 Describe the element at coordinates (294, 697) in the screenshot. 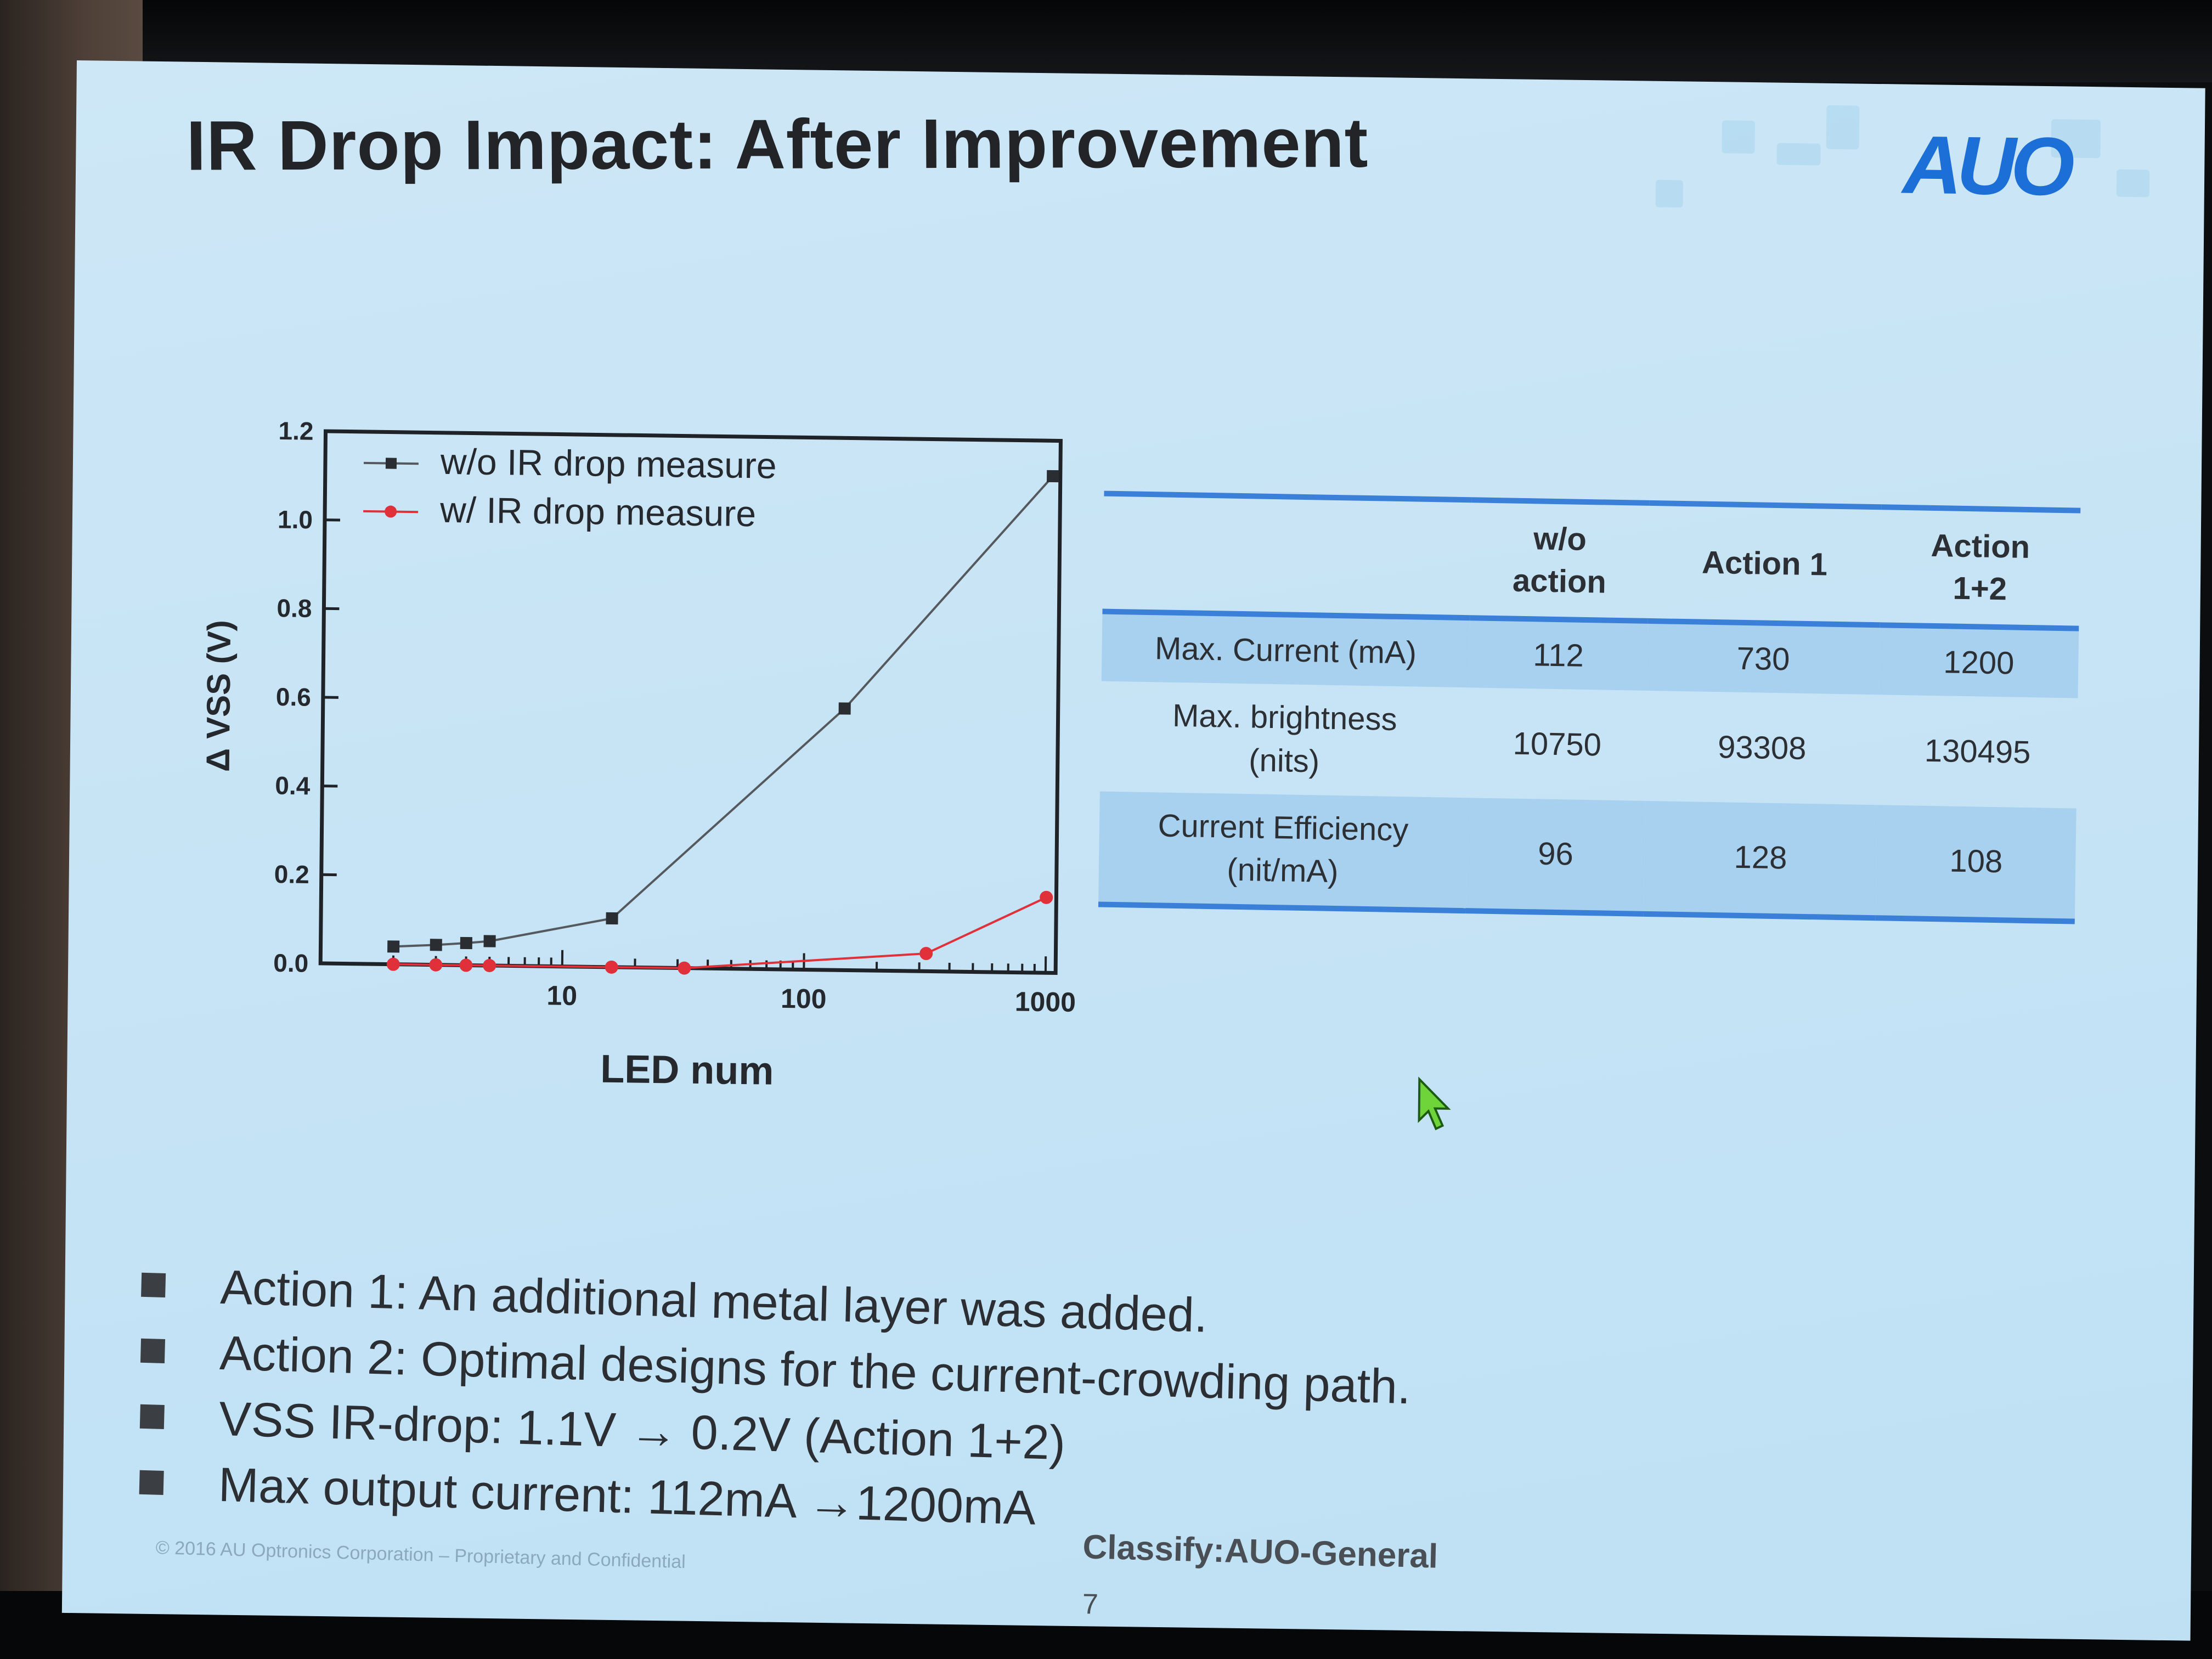

I see `y-tick-label: 0.6` at that location.